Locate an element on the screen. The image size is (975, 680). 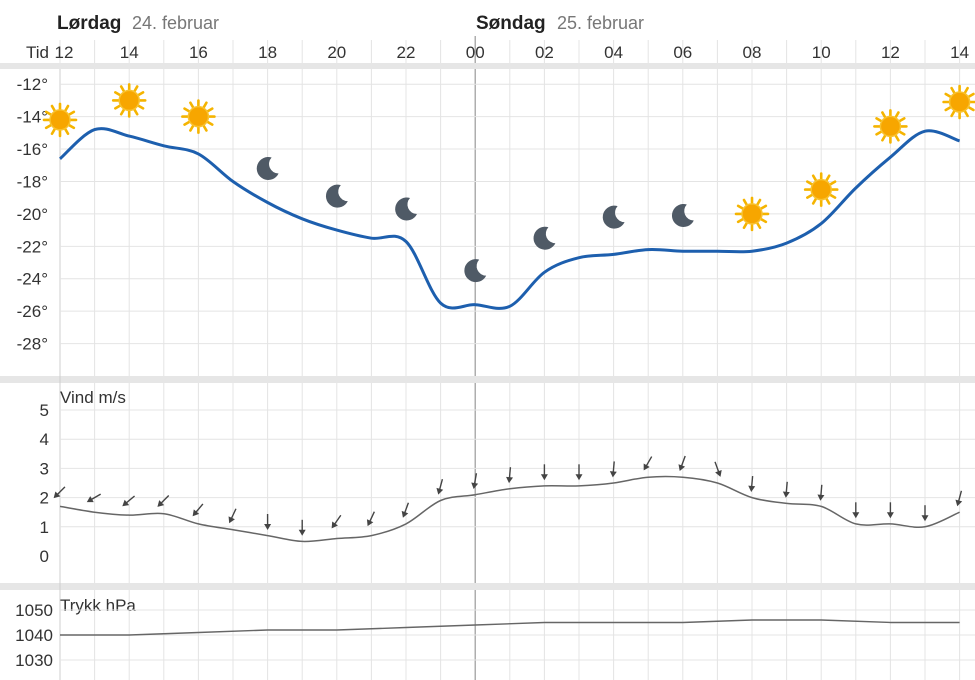
hour-tick-label: 12 is located at coordinates (890, 52).